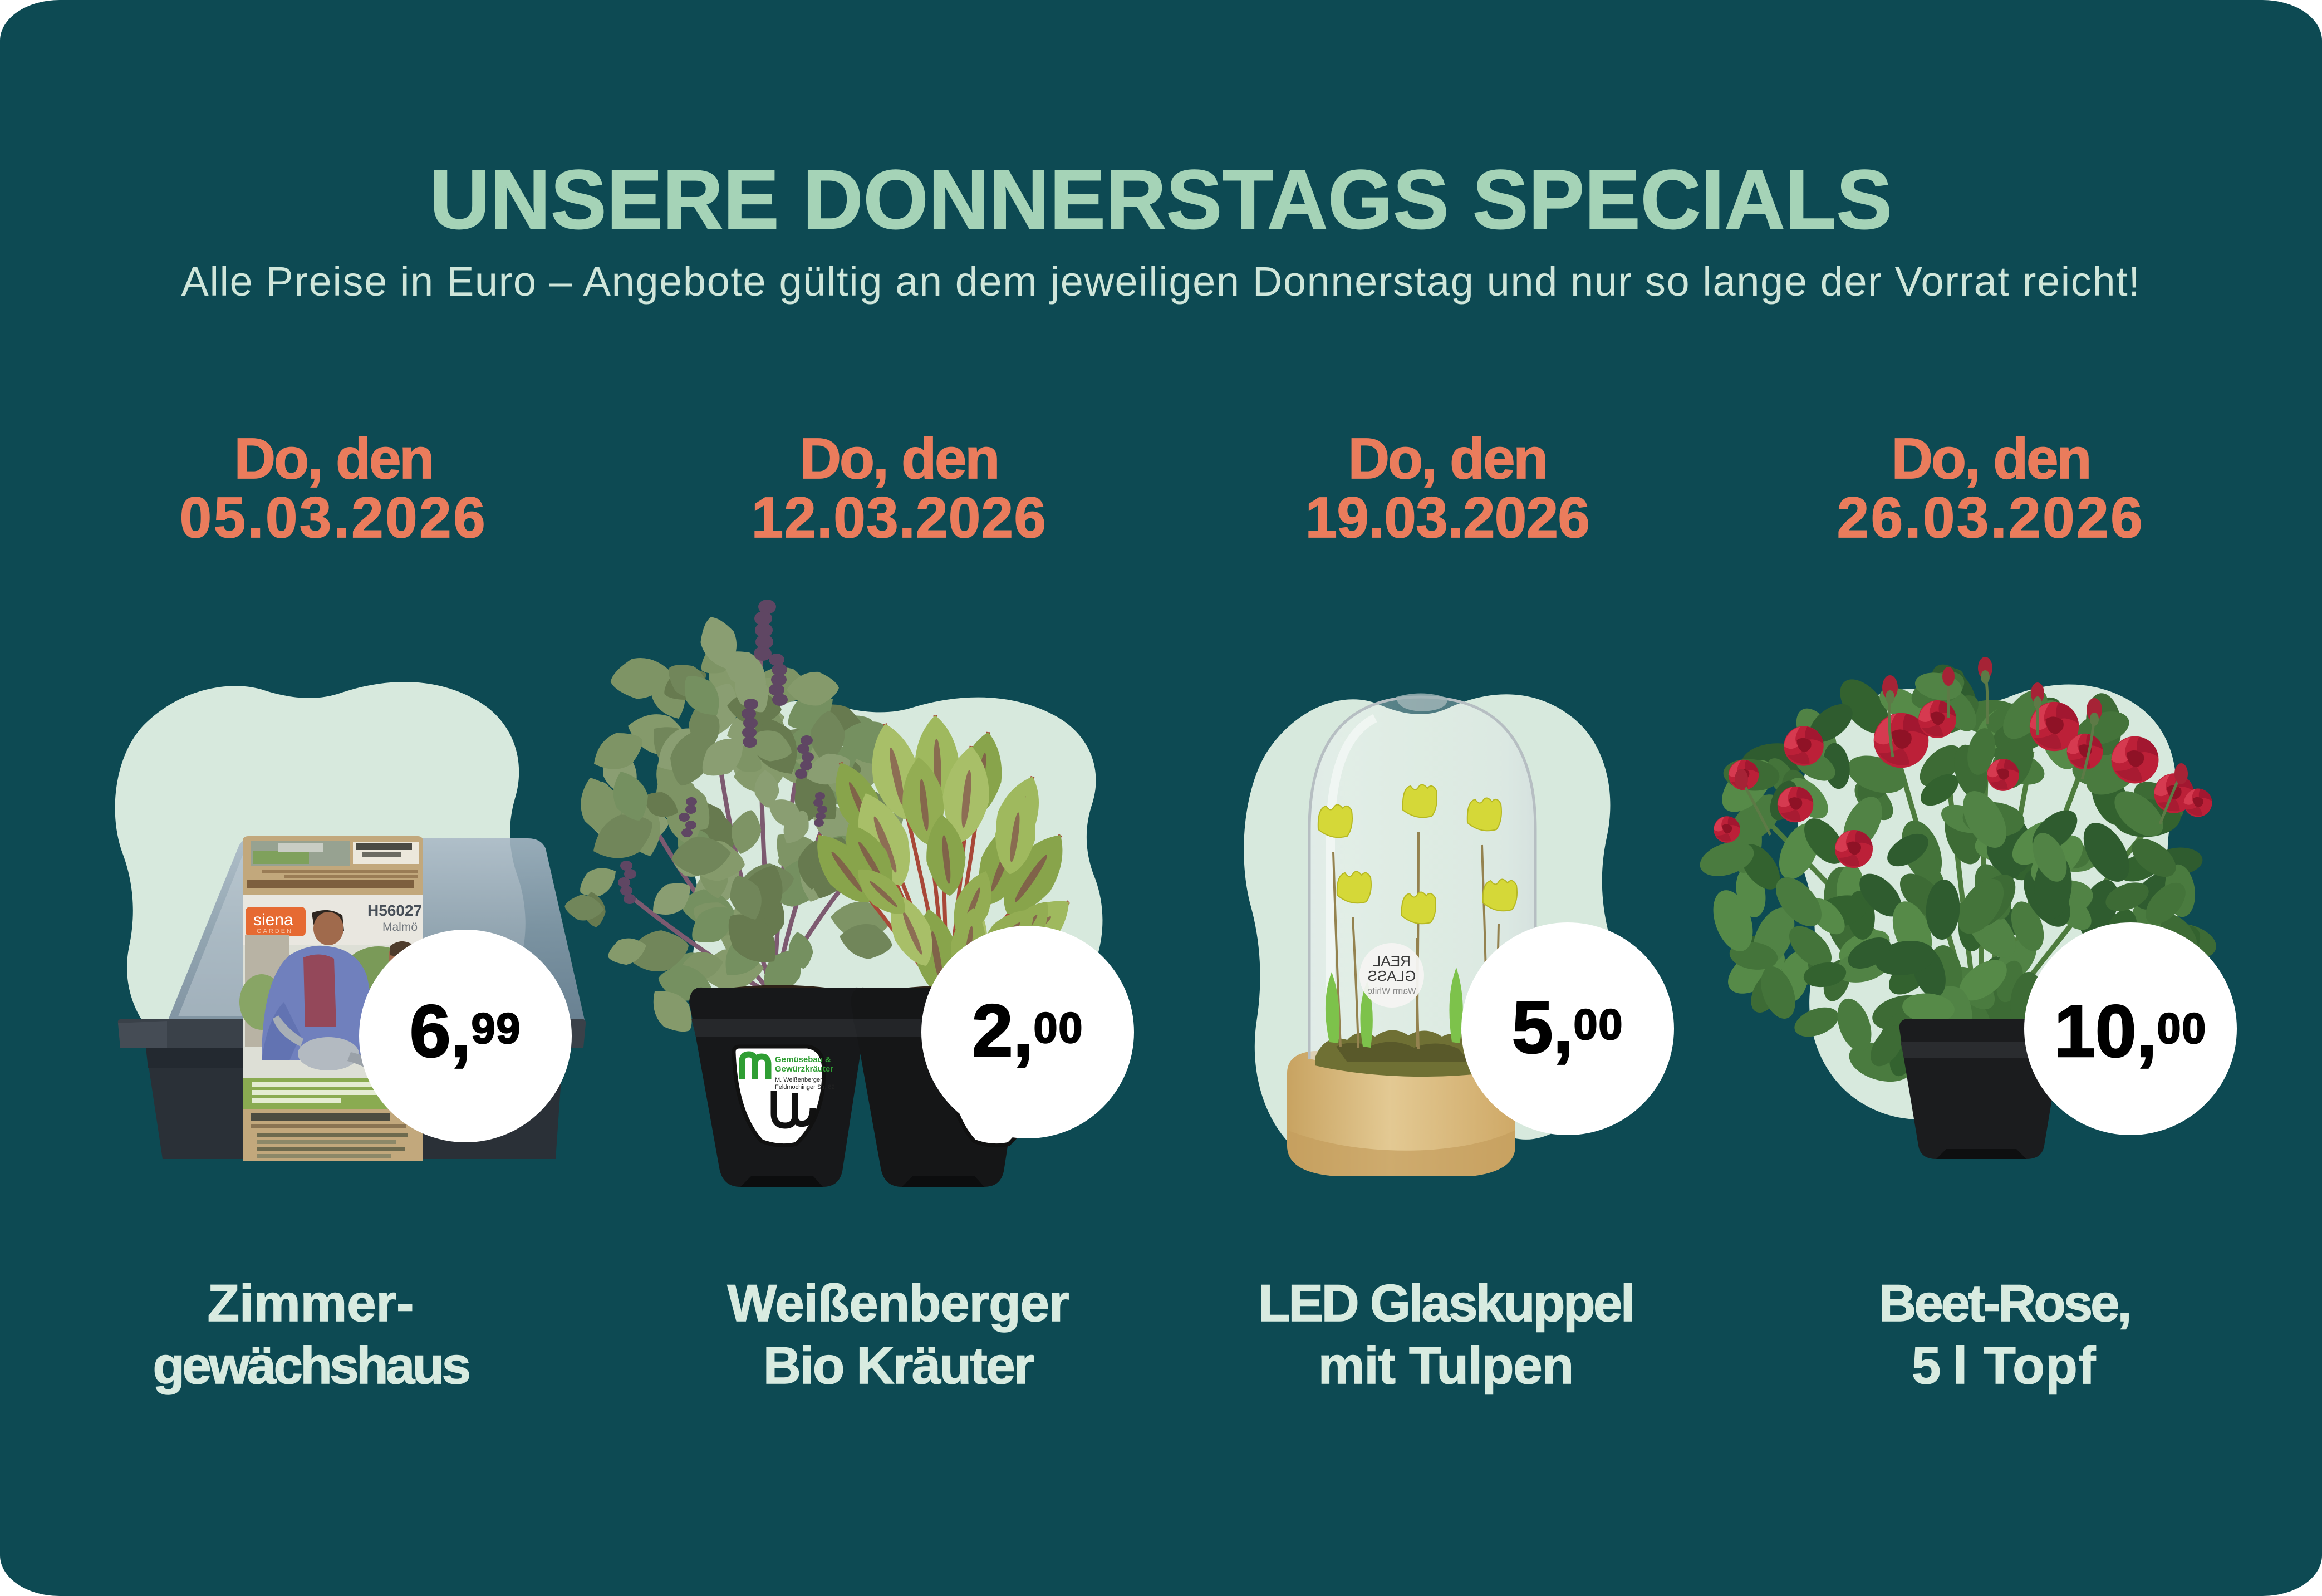 The image size is (2322, 1596). What do you see at coordinates (275, 931) in the screenshot?
I see `svg-text: GARDEN` at bounding box center [275, 931].